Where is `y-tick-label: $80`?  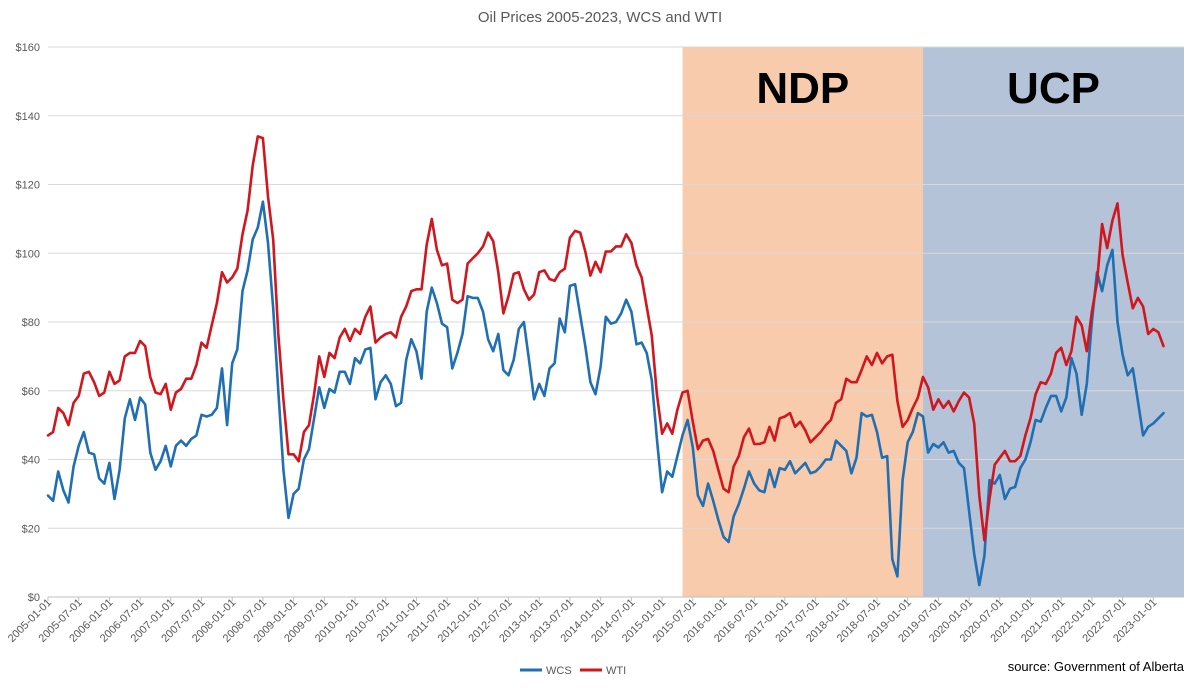
y-tick-label: $80 is located at coordinates (31, 323).